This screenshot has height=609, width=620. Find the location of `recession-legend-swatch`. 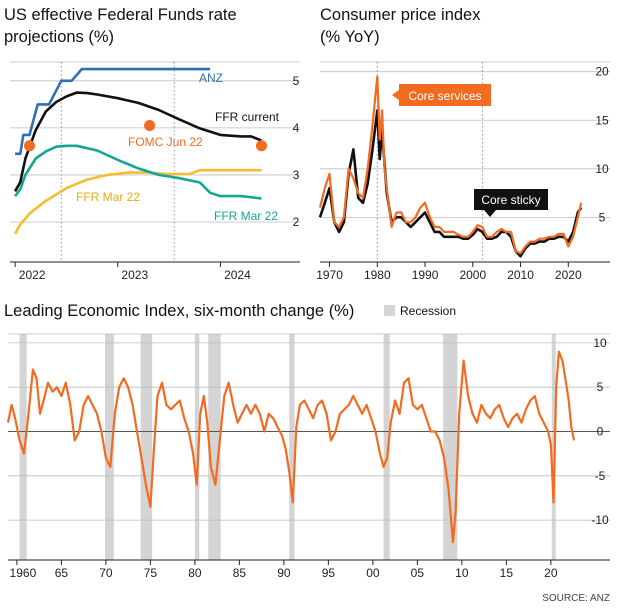

recession-legend-swatch is located at coordinates (389, 310).